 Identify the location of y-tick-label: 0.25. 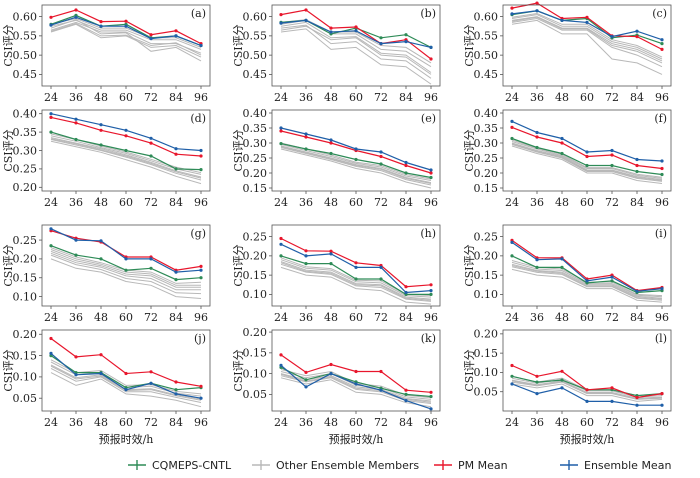
(255, 158).